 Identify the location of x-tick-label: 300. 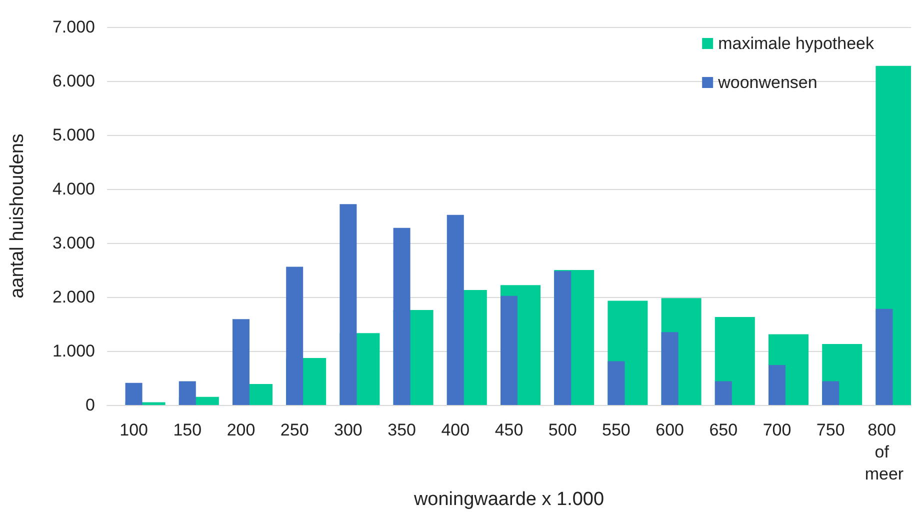
(348, 430).